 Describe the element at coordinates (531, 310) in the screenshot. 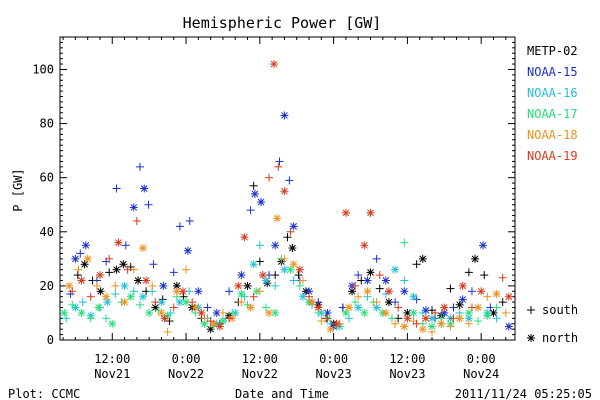

I see `legend-marker-plus` at that location.